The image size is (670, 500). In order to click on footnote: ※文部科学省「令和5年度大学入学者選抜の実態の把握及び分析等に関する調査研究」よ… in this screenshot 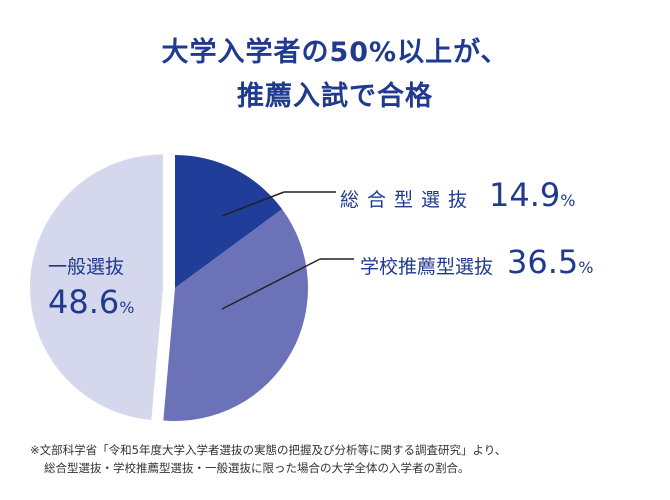, I will do `click(268, 459)`.